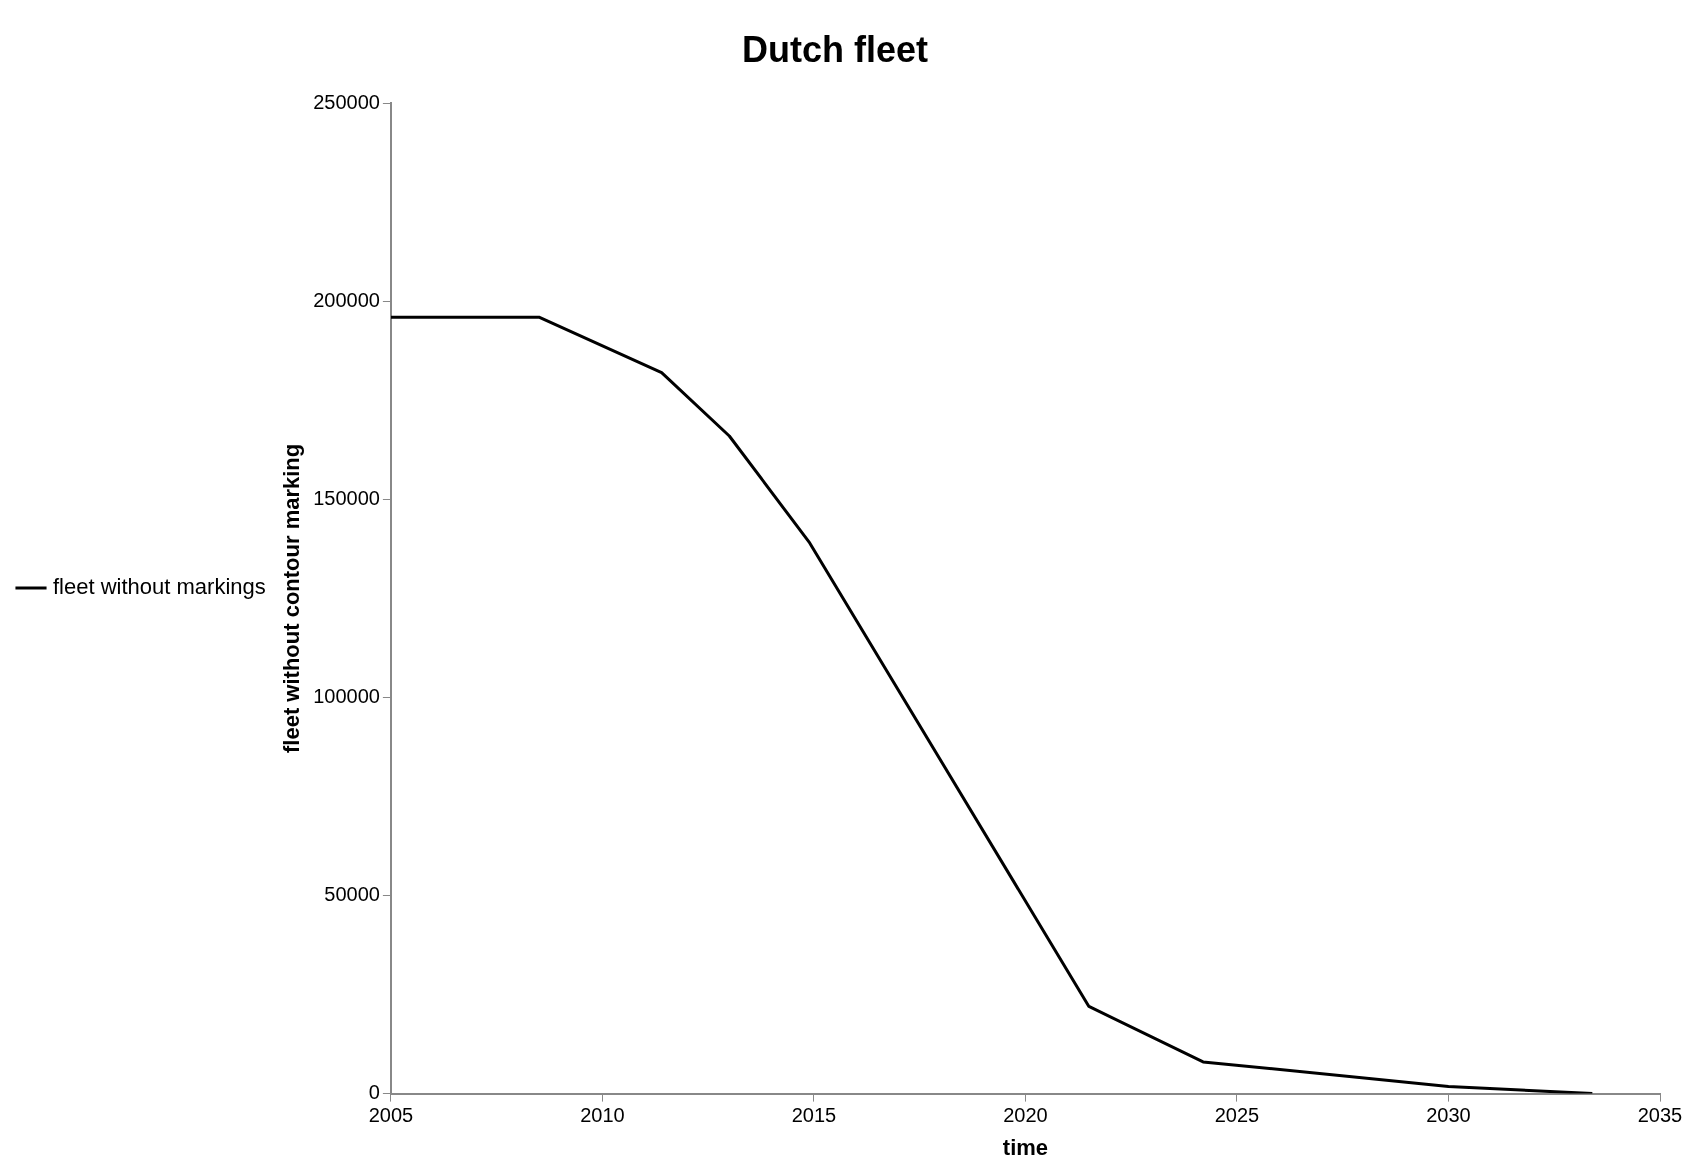 This screenshot has height=1166, width=1700. I want to click on x-tick-label: 2030, so click(1448, 1115).